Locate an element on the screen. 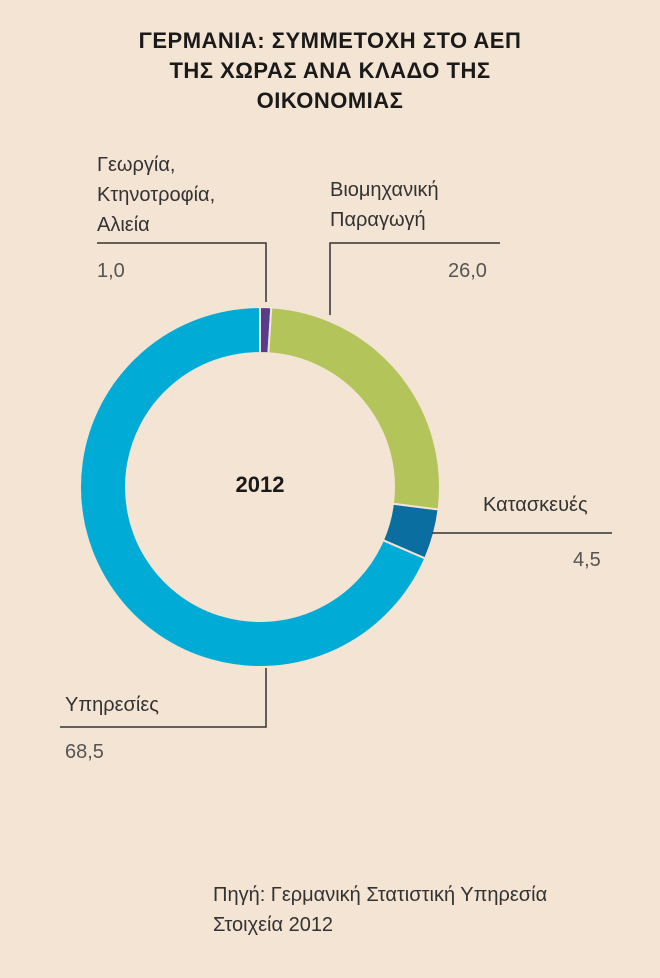 Image resolution: width=660 pixels, height=978 pixels. title-line-2: ΤΗΣ ΧΩΡΑΣ ΑΝΑ ΚΛΑΔΟ ΤΗΣ is located at coordinates (330, 70).